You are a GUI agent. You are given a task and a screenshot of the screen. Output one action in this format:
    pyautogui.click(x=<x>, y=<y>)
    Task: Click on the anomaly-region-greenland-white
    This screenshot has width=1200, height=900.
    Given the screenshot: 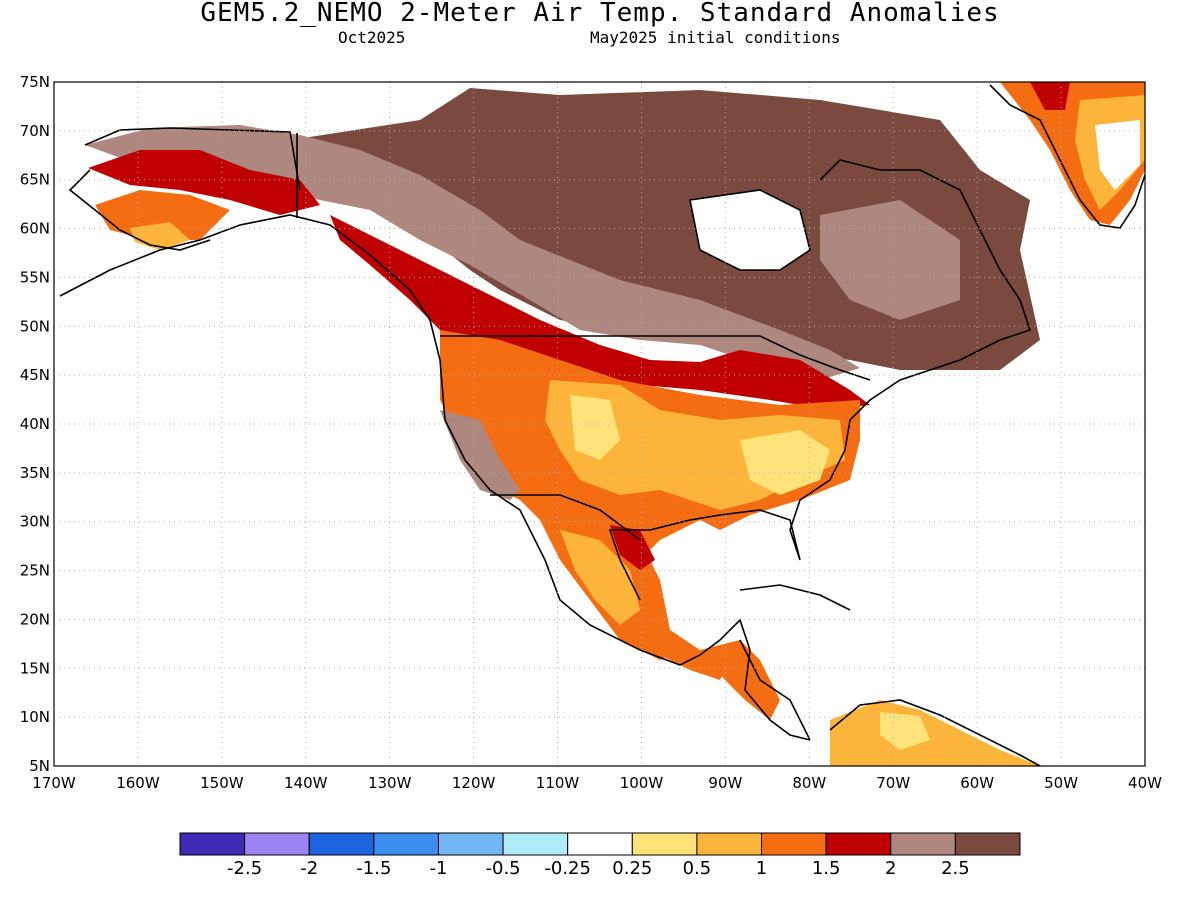 What is the action you would take?
    pyautogui.click(x=1117, y=155)
    